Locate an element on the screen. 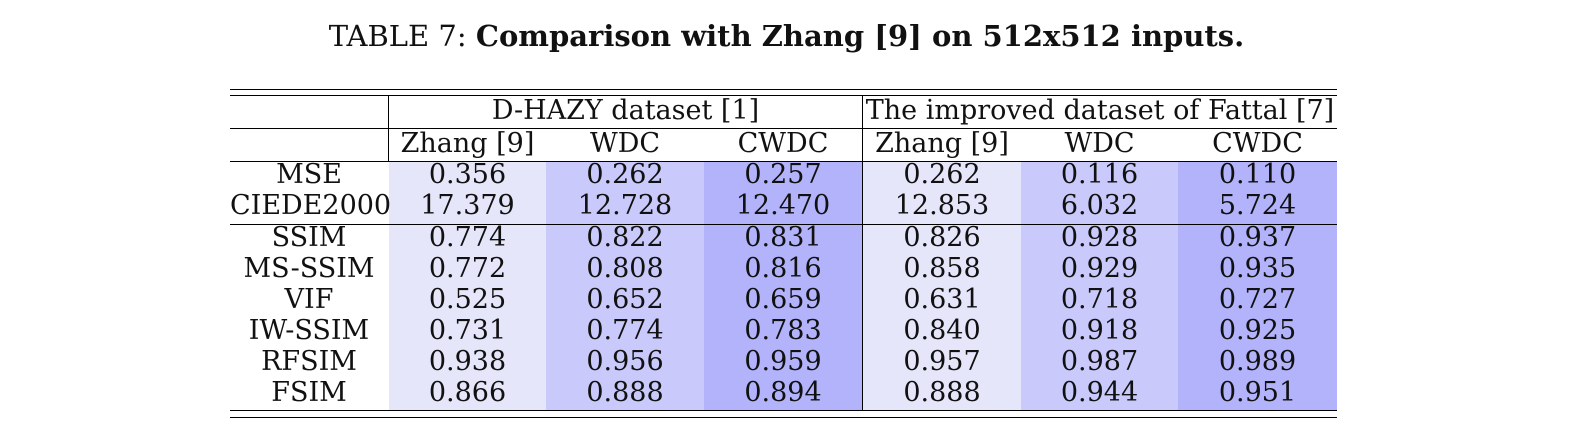 This screenshot has width=1573, height=424. table-cell: 0.816 is located at coordinates (783, 268).